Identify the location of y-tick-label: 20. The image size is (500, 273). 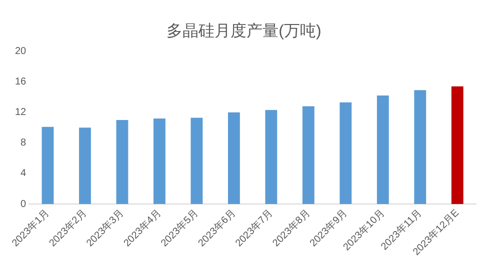
(21, 51).